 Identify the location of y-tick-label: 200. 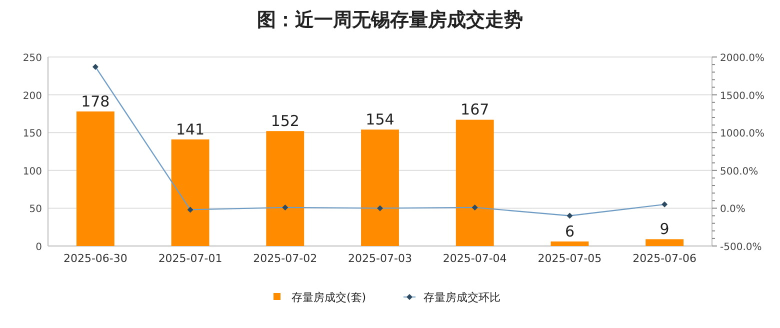
(32, 96).